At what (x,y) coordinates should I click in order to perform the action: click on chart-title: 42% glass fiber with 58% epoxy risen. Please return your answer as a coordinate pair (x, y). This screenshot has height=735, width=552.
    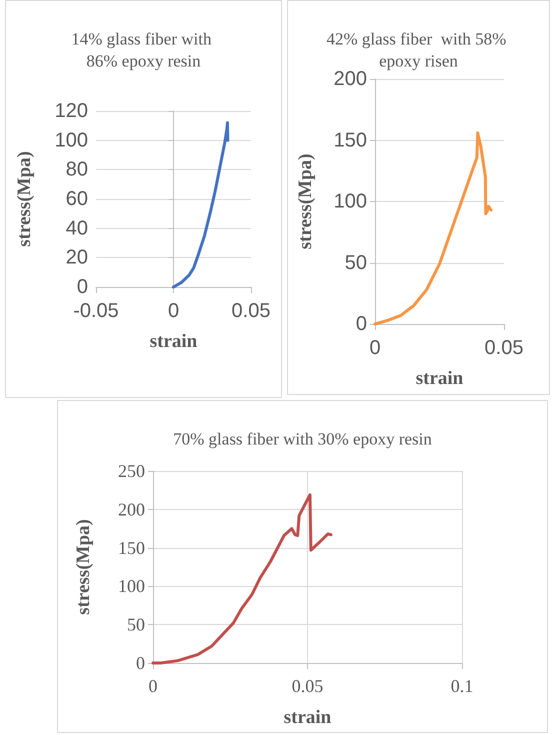
    Looking at the image, I should click on (418, 50).